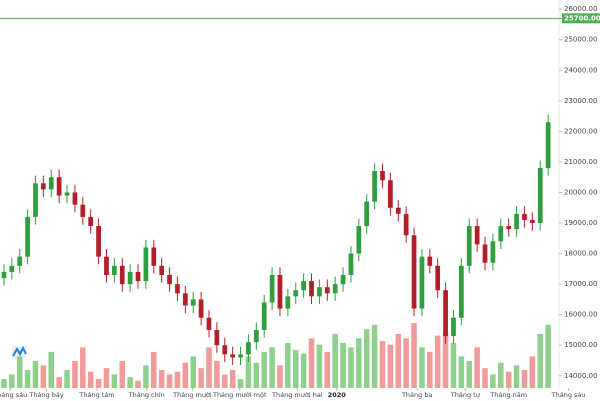  Describe the element at coordinates (19, 351) in the screenshot. I see `logo` at that location.